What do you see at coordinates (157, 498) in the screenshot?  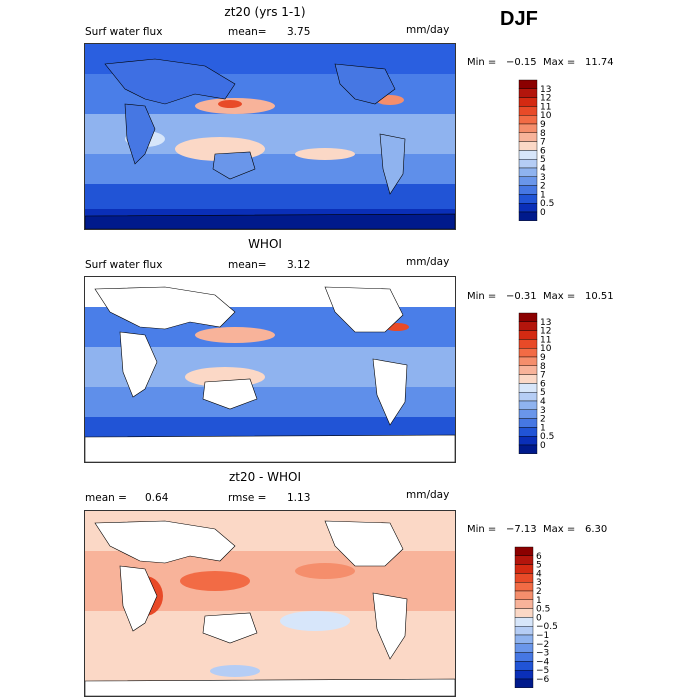 I see `mean-value: 0.64` at bounding box center [157, 498].